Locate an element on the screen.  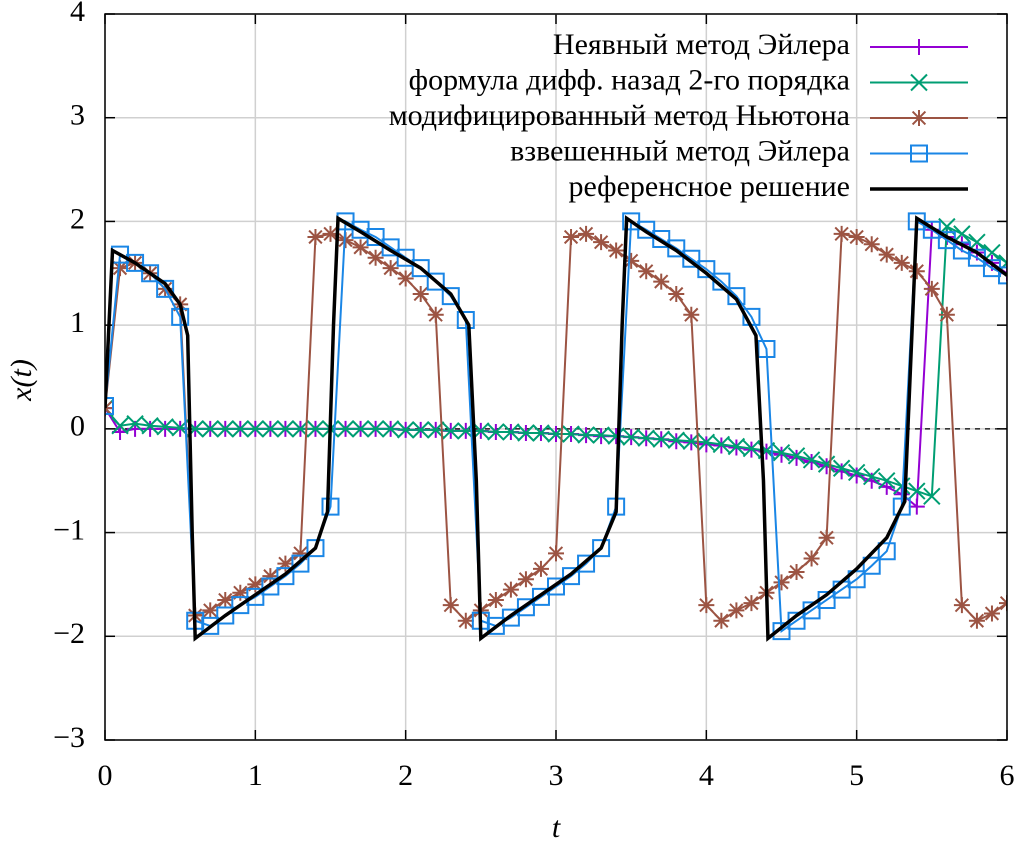
x-tick-label: 4 is located at coordinates (706, 775).